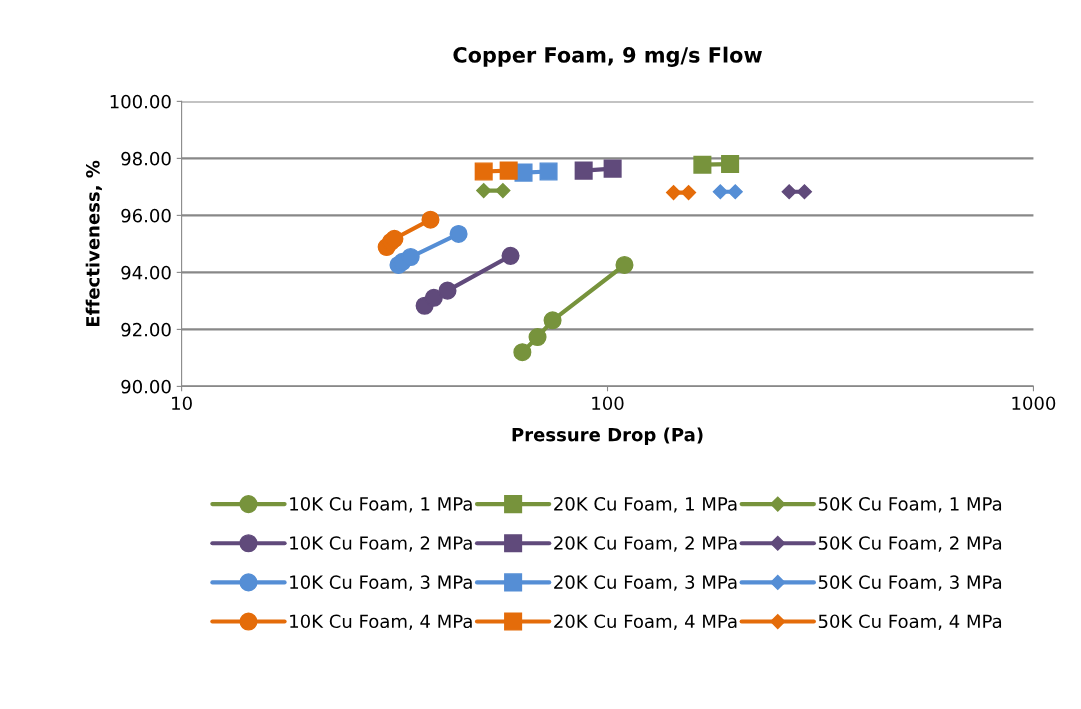 The width and height of the screenshot is (1081, 709). I want to click on y-tick-label: 96.00, so click(146, 215).